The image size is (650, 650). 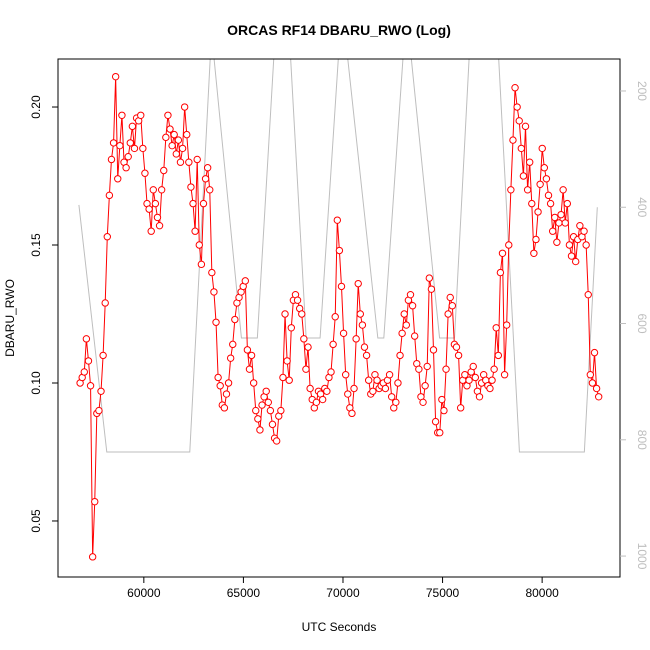 What do you see at coordinates (443, 593) in the screenshot?
I see `x-tick-label: 75000` at bounding box center [443, 593].